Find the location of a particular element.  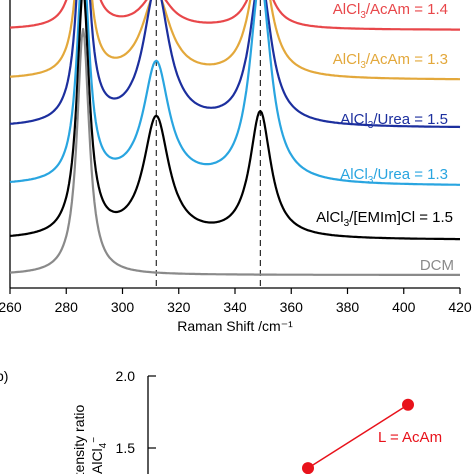

x-tick-label: 260 is located at coordinates (11, 307).